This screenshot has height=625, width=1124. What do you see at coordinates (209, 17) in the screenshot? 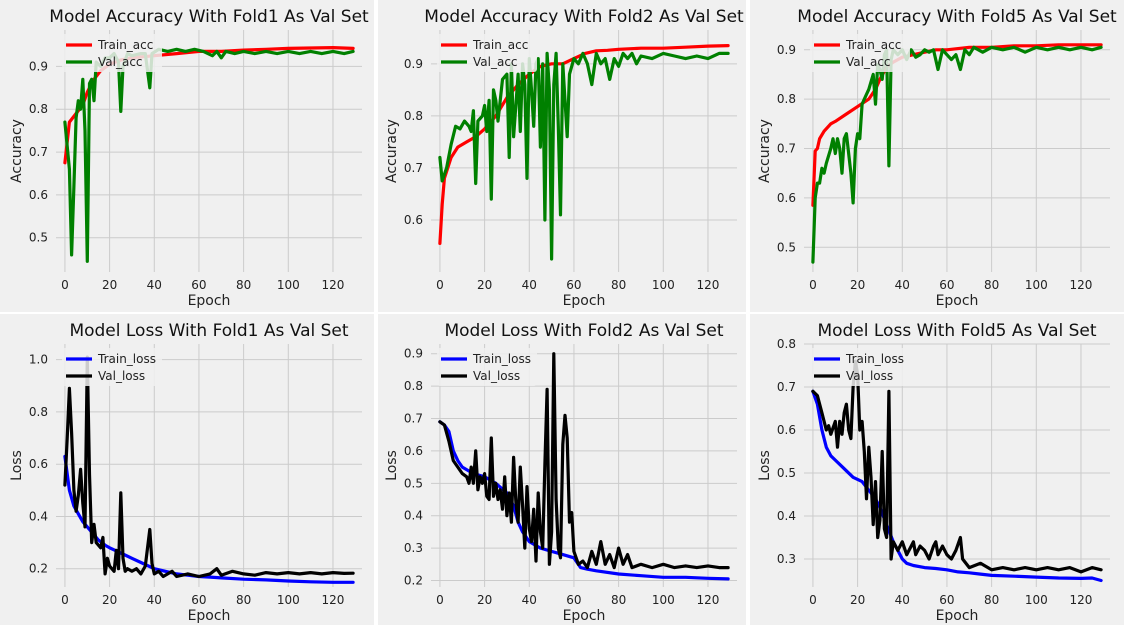
I see `chart-title: Model Accuracy With Fold1 As Val Set` at bounding box center [209, 17].